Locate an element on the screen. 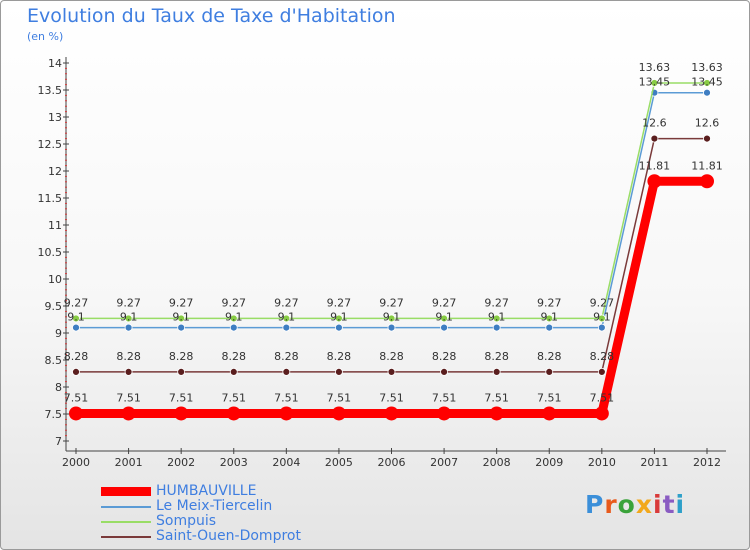 The image size is (750, 550). legend-label: Sompuis is located at coordinates (186, 521).